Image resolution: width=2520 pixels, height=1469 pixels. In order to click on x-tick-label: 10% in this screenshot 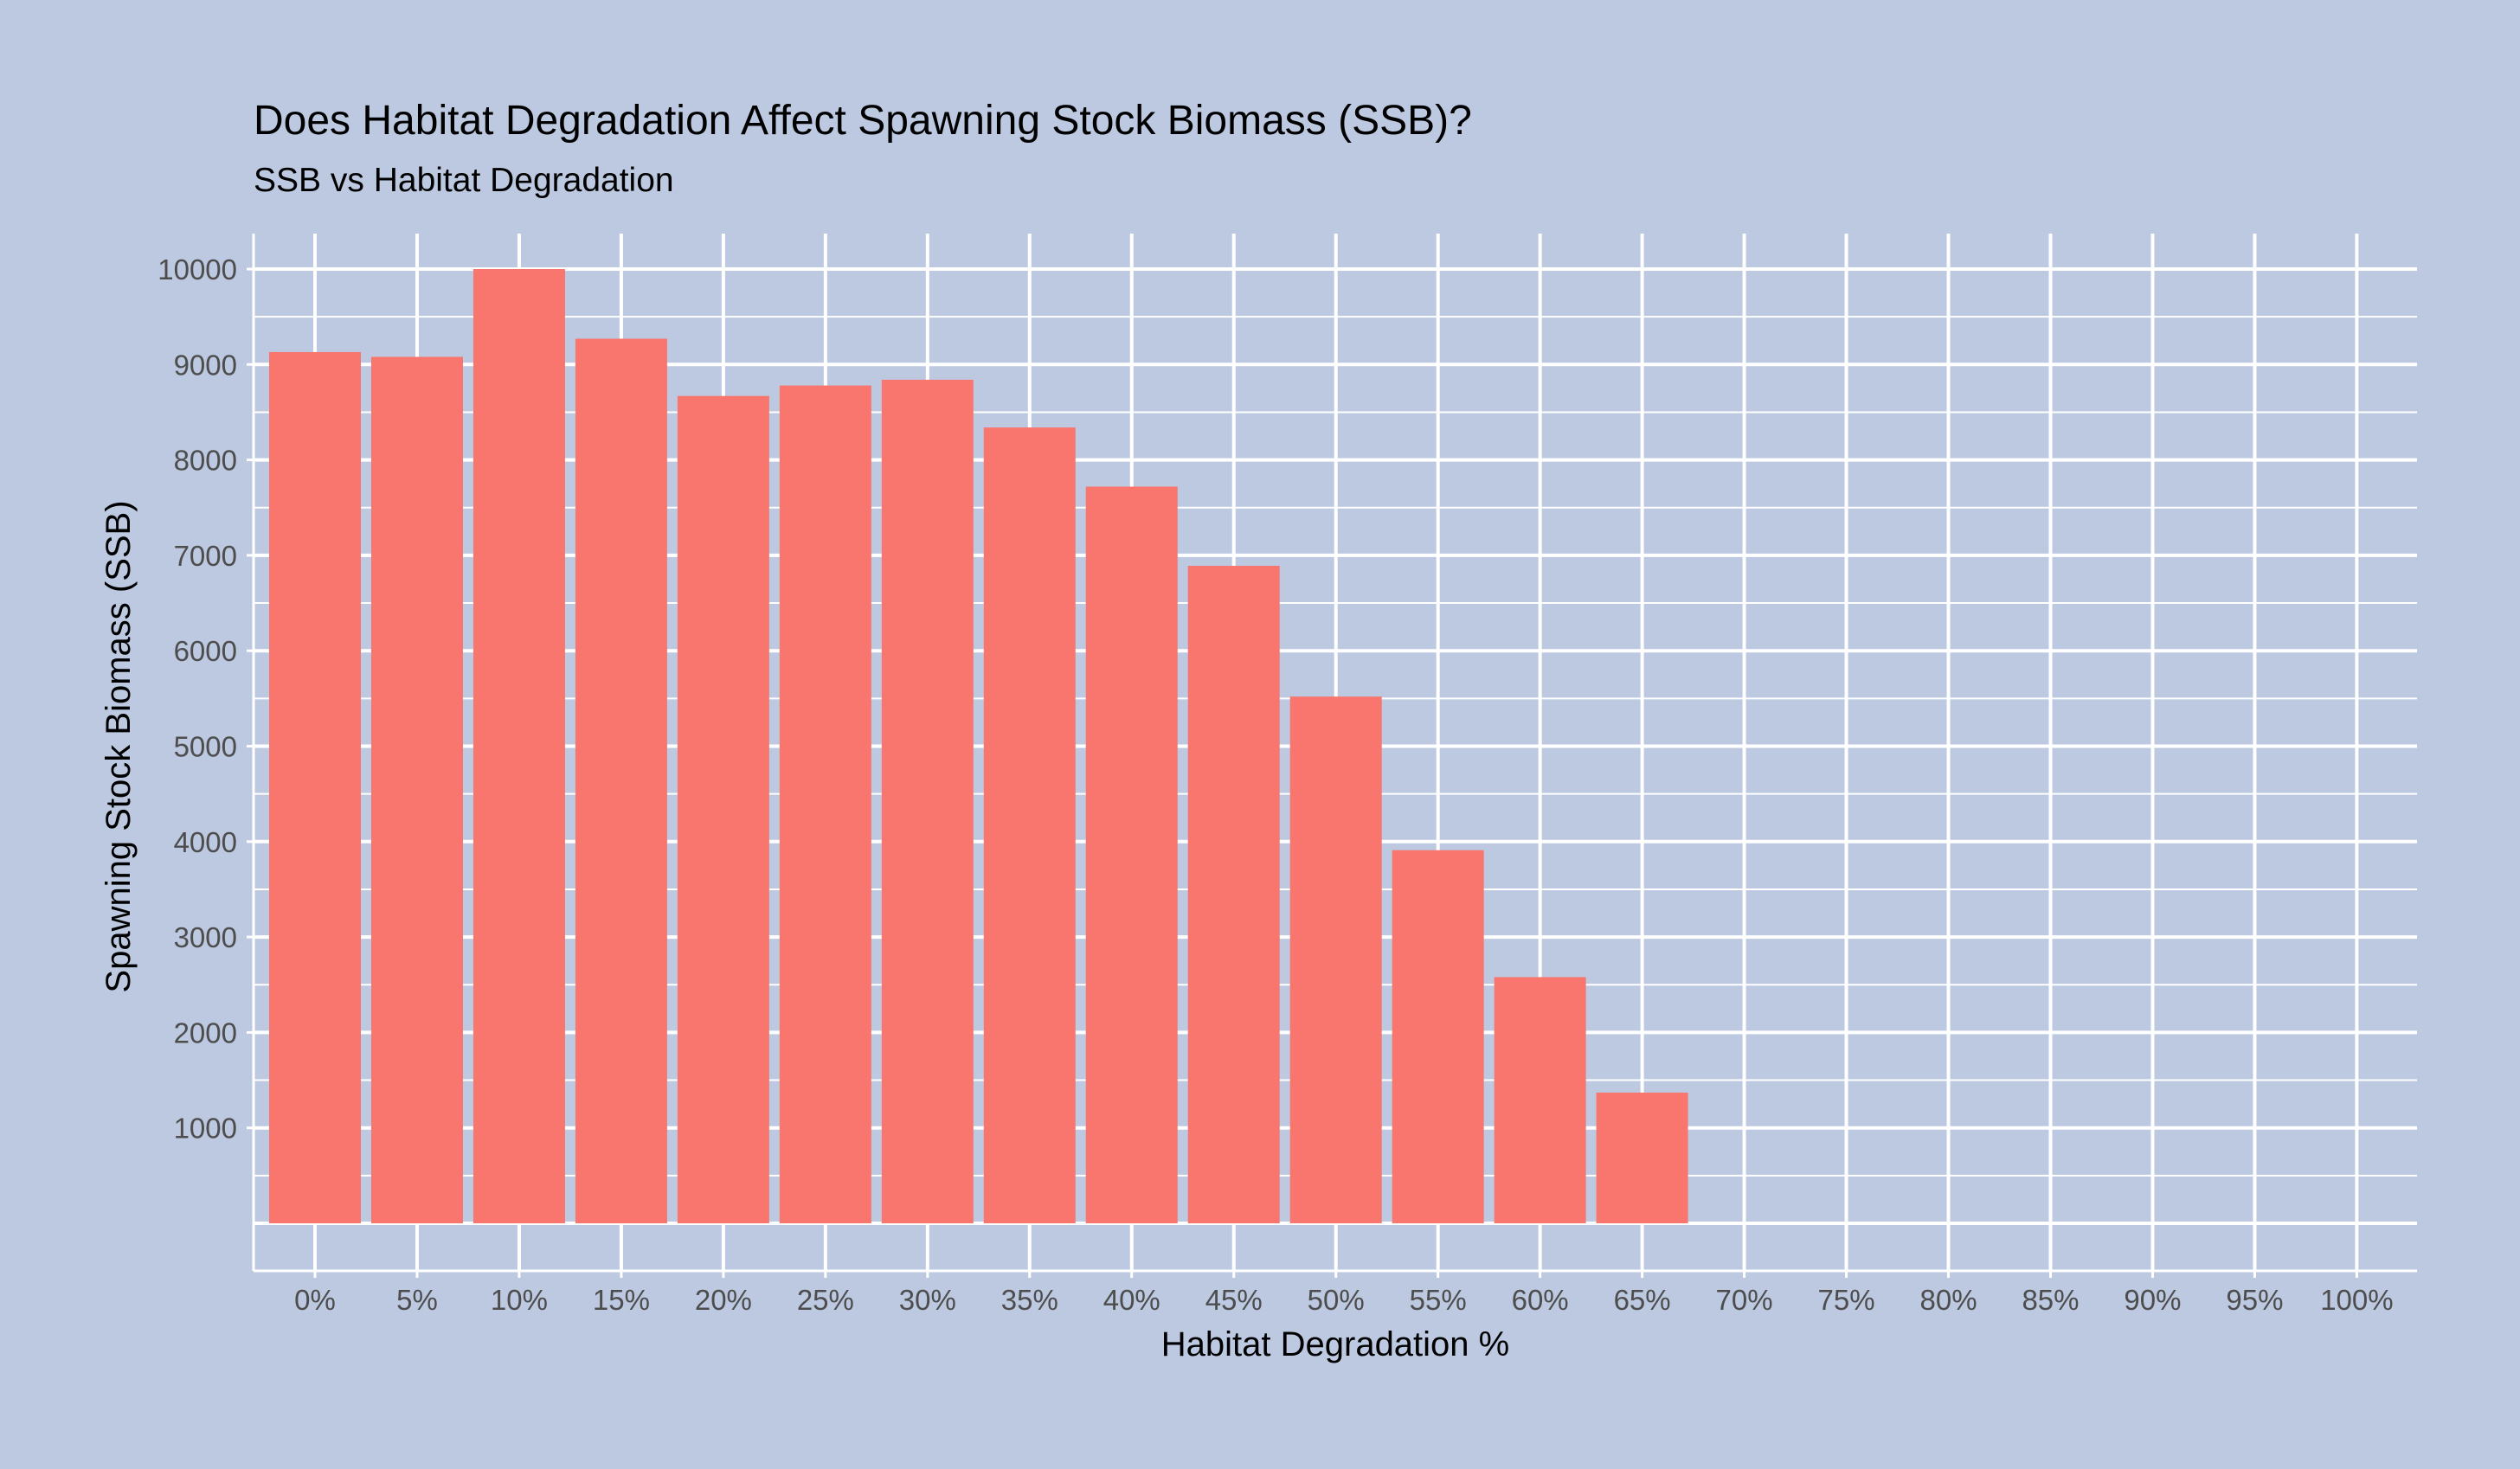, I will do `click(519, 1300)`.